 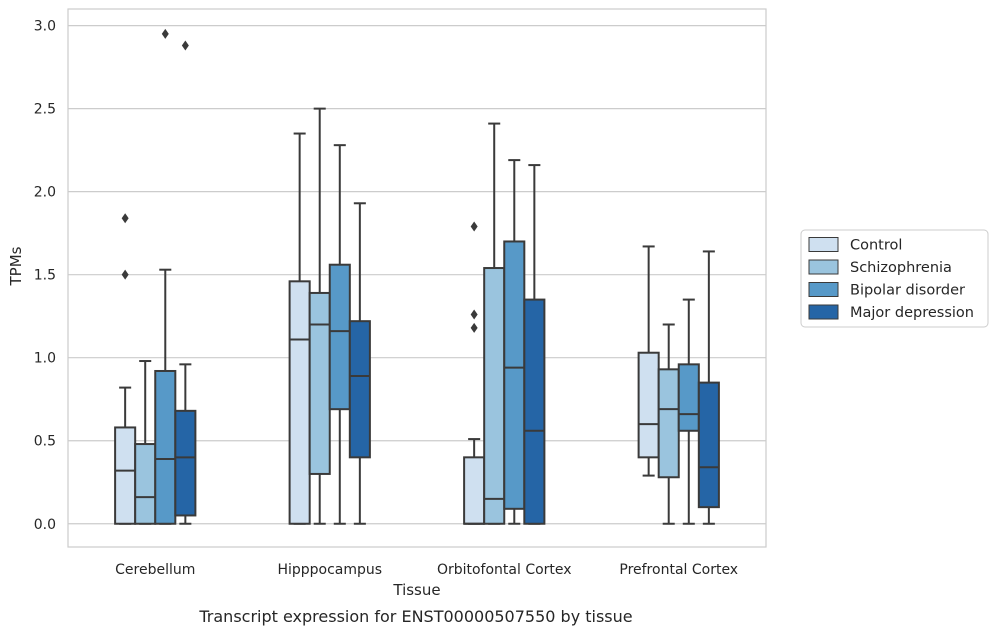 What do you see at coordinates (907, 291) in the screenshot?
I see `legend-label: Bipolar disorder` at bounding box center [907, 291].